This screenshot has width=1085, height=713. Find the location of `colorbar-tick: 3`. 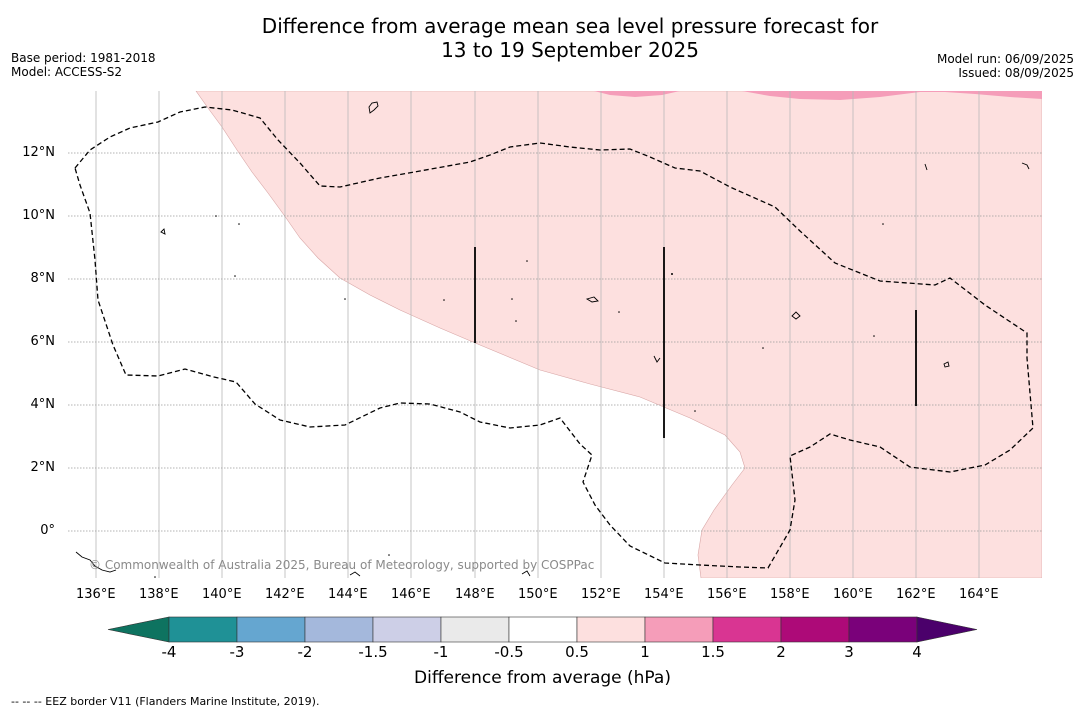

colorbar-tick: 3 is located at coordinates (849, 652).